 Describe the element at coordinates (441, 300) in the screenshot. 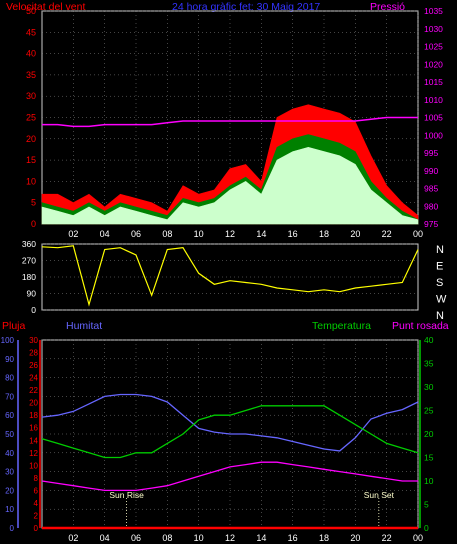

I see `compass-label: W` at that location.